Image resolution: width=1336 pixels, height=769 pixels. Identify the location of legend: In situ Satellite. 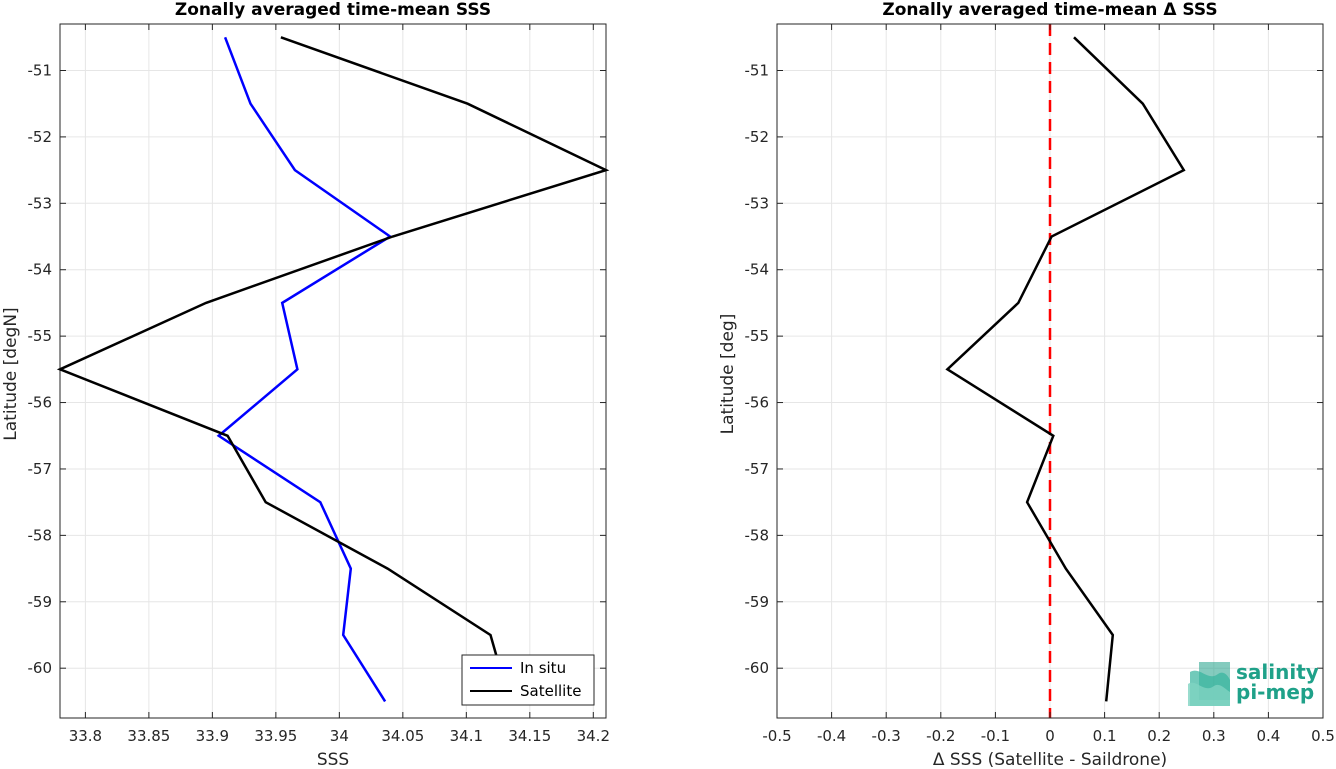
(528, 680).